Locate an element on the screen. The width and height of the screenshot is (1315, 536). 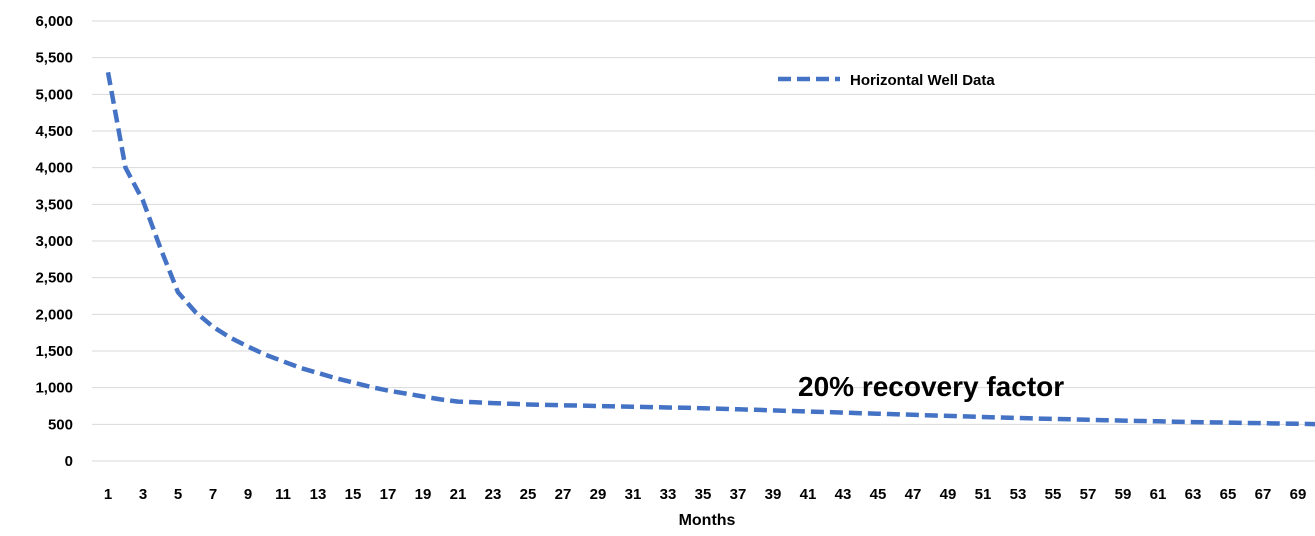
y-tick-label: 4,000 is located at coordinates (54, 168).